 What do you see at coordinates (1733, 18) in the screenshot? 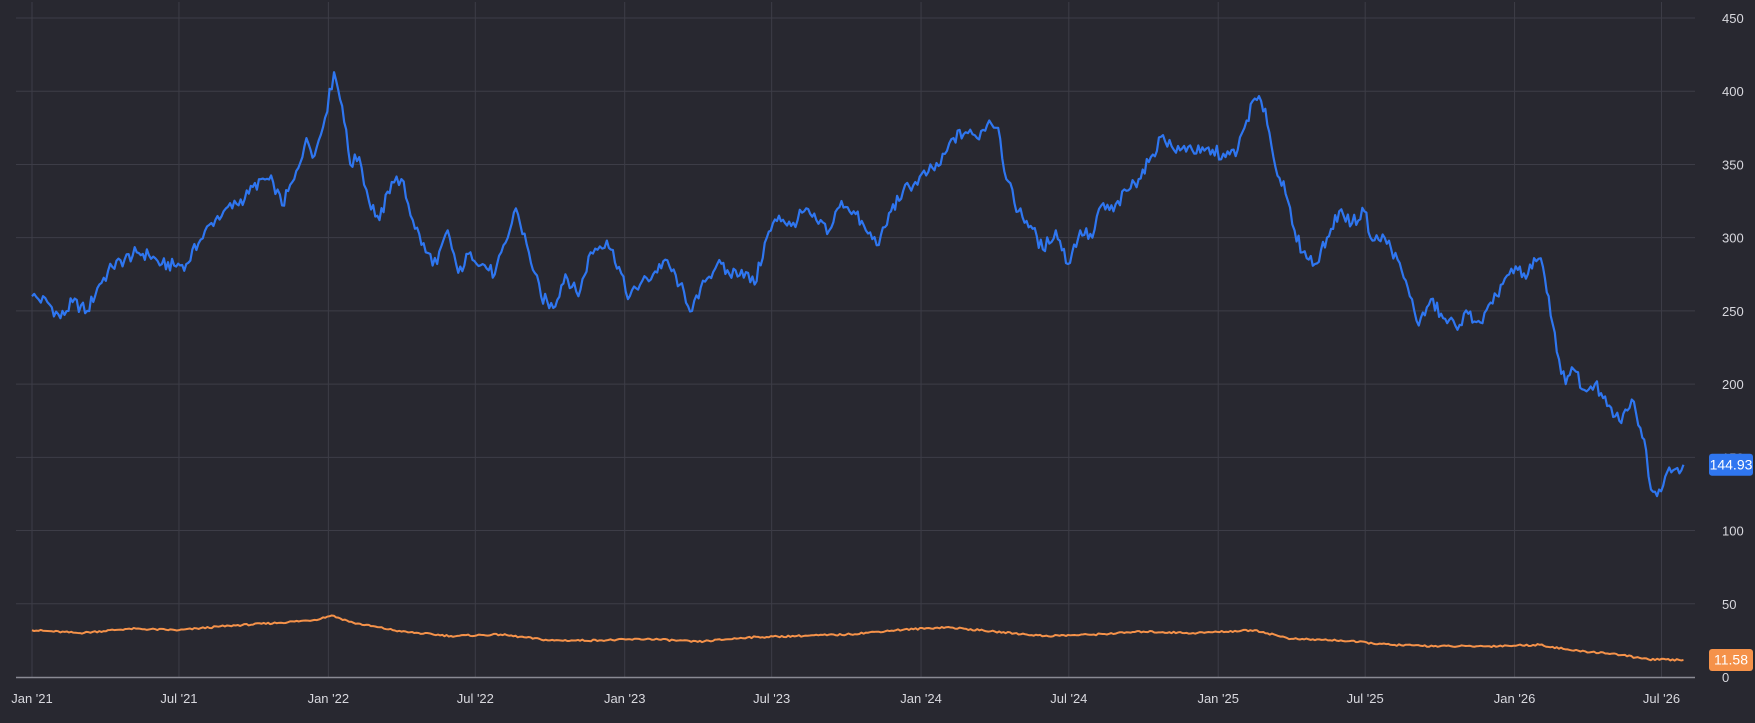
I see `y-tick-label: 450` at bounding box center [1733, 18].